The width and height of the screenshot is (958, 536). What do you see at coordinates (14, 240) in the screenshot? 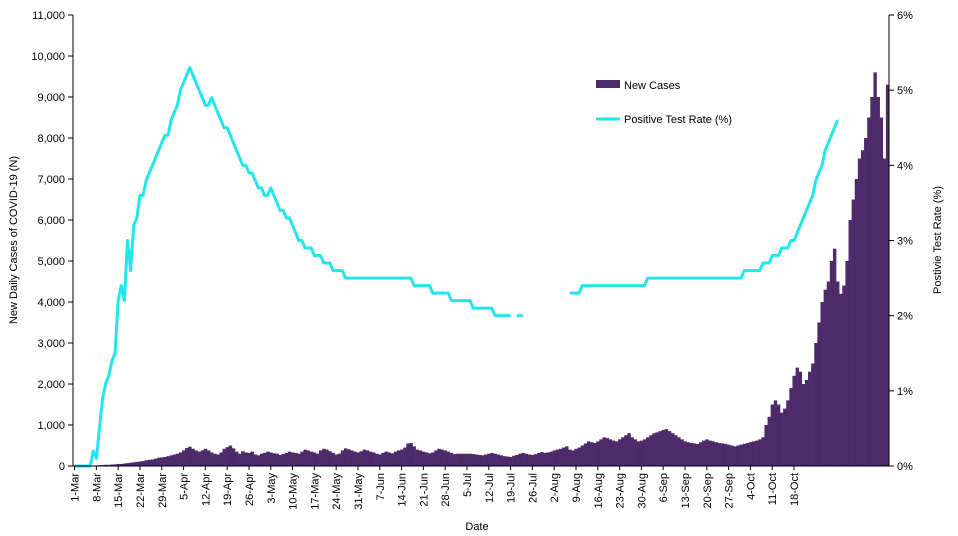
I see `y-axis-label-left: New Daily Cases of COVID-19 (N)` at bounding box center [14, 240].